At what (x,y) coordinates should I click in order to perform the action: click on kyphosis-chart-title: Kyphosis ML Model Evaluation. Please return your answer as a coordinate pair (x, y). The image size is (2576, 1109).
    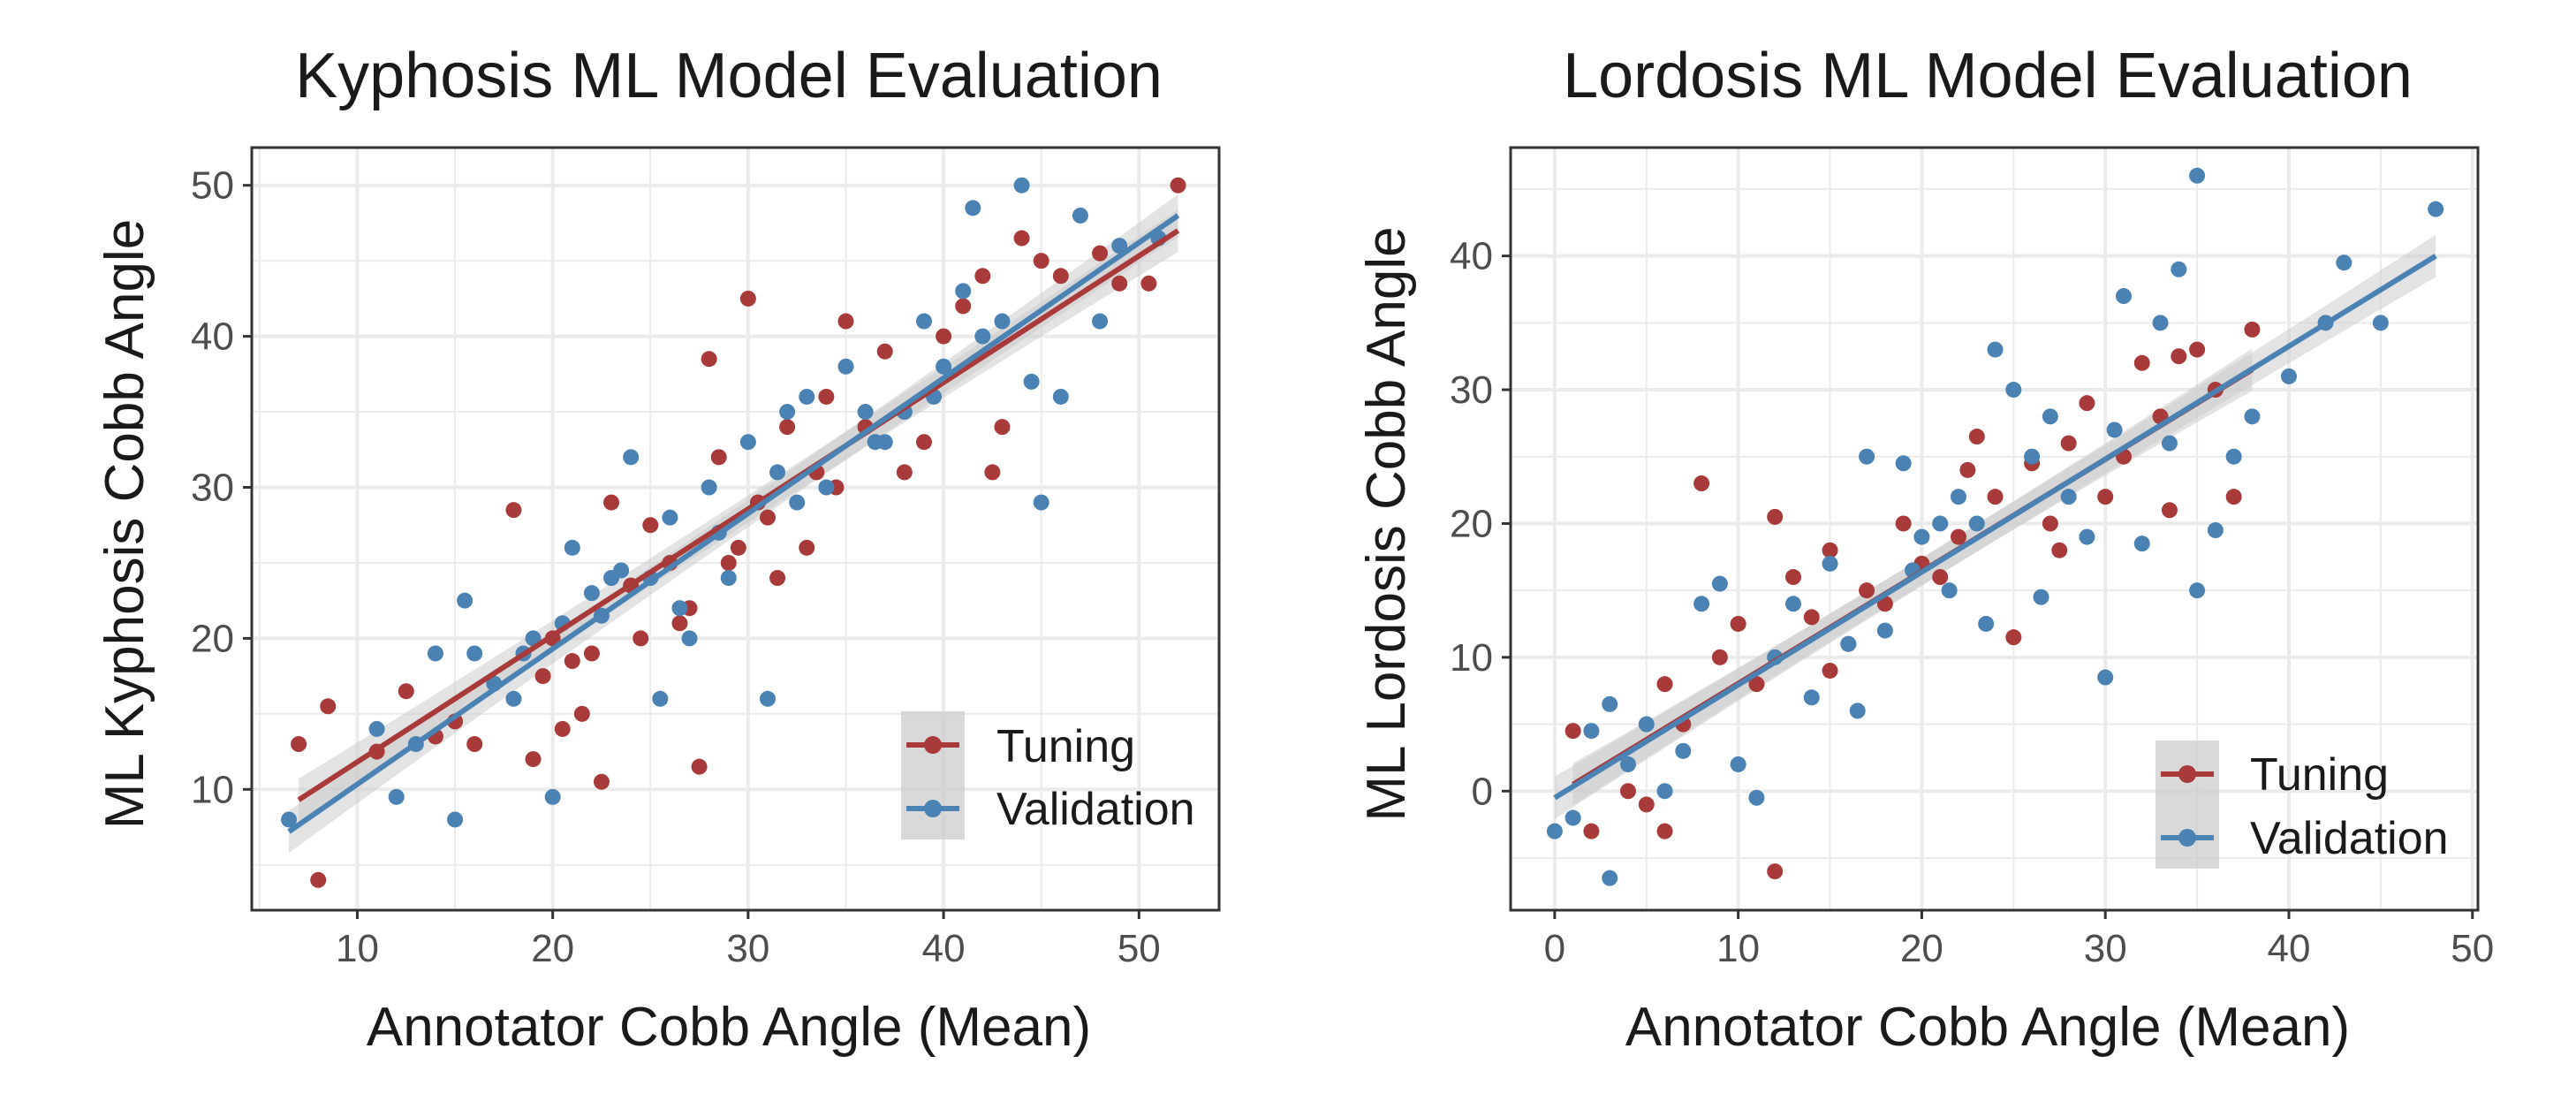
    Looking at the image, I should click on (729, 76).